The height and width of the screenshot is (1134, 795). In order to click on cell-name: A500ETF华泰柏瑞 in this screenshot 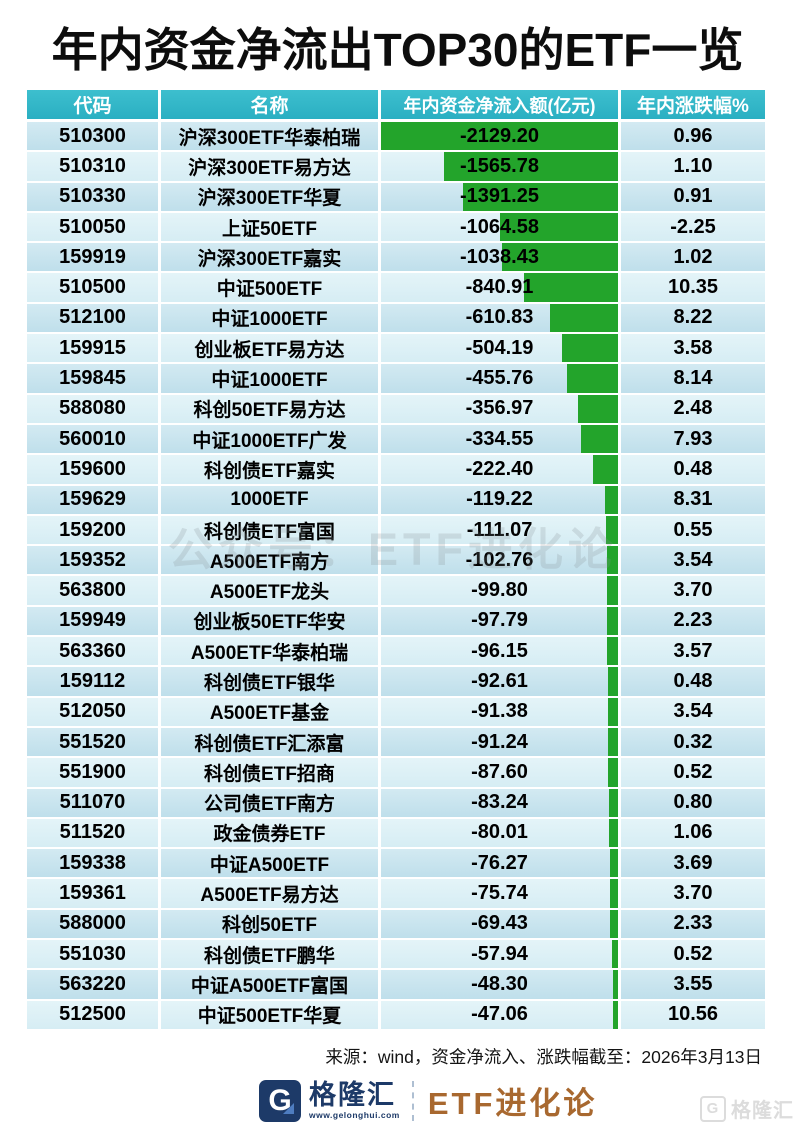, I will do `click(268, 651)`.